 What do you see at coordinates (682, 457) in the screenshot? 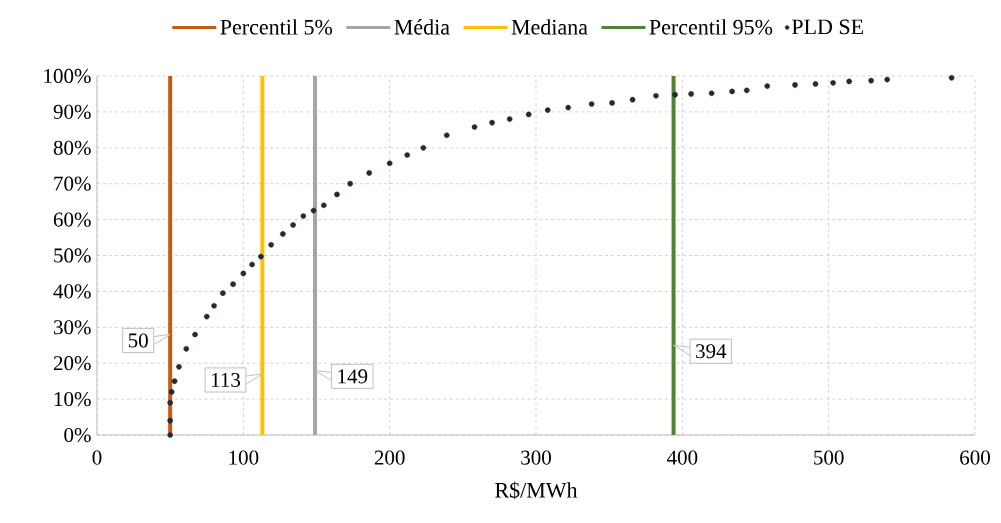
I see `x-tick-label: 400` at bounding box center [682, 457].